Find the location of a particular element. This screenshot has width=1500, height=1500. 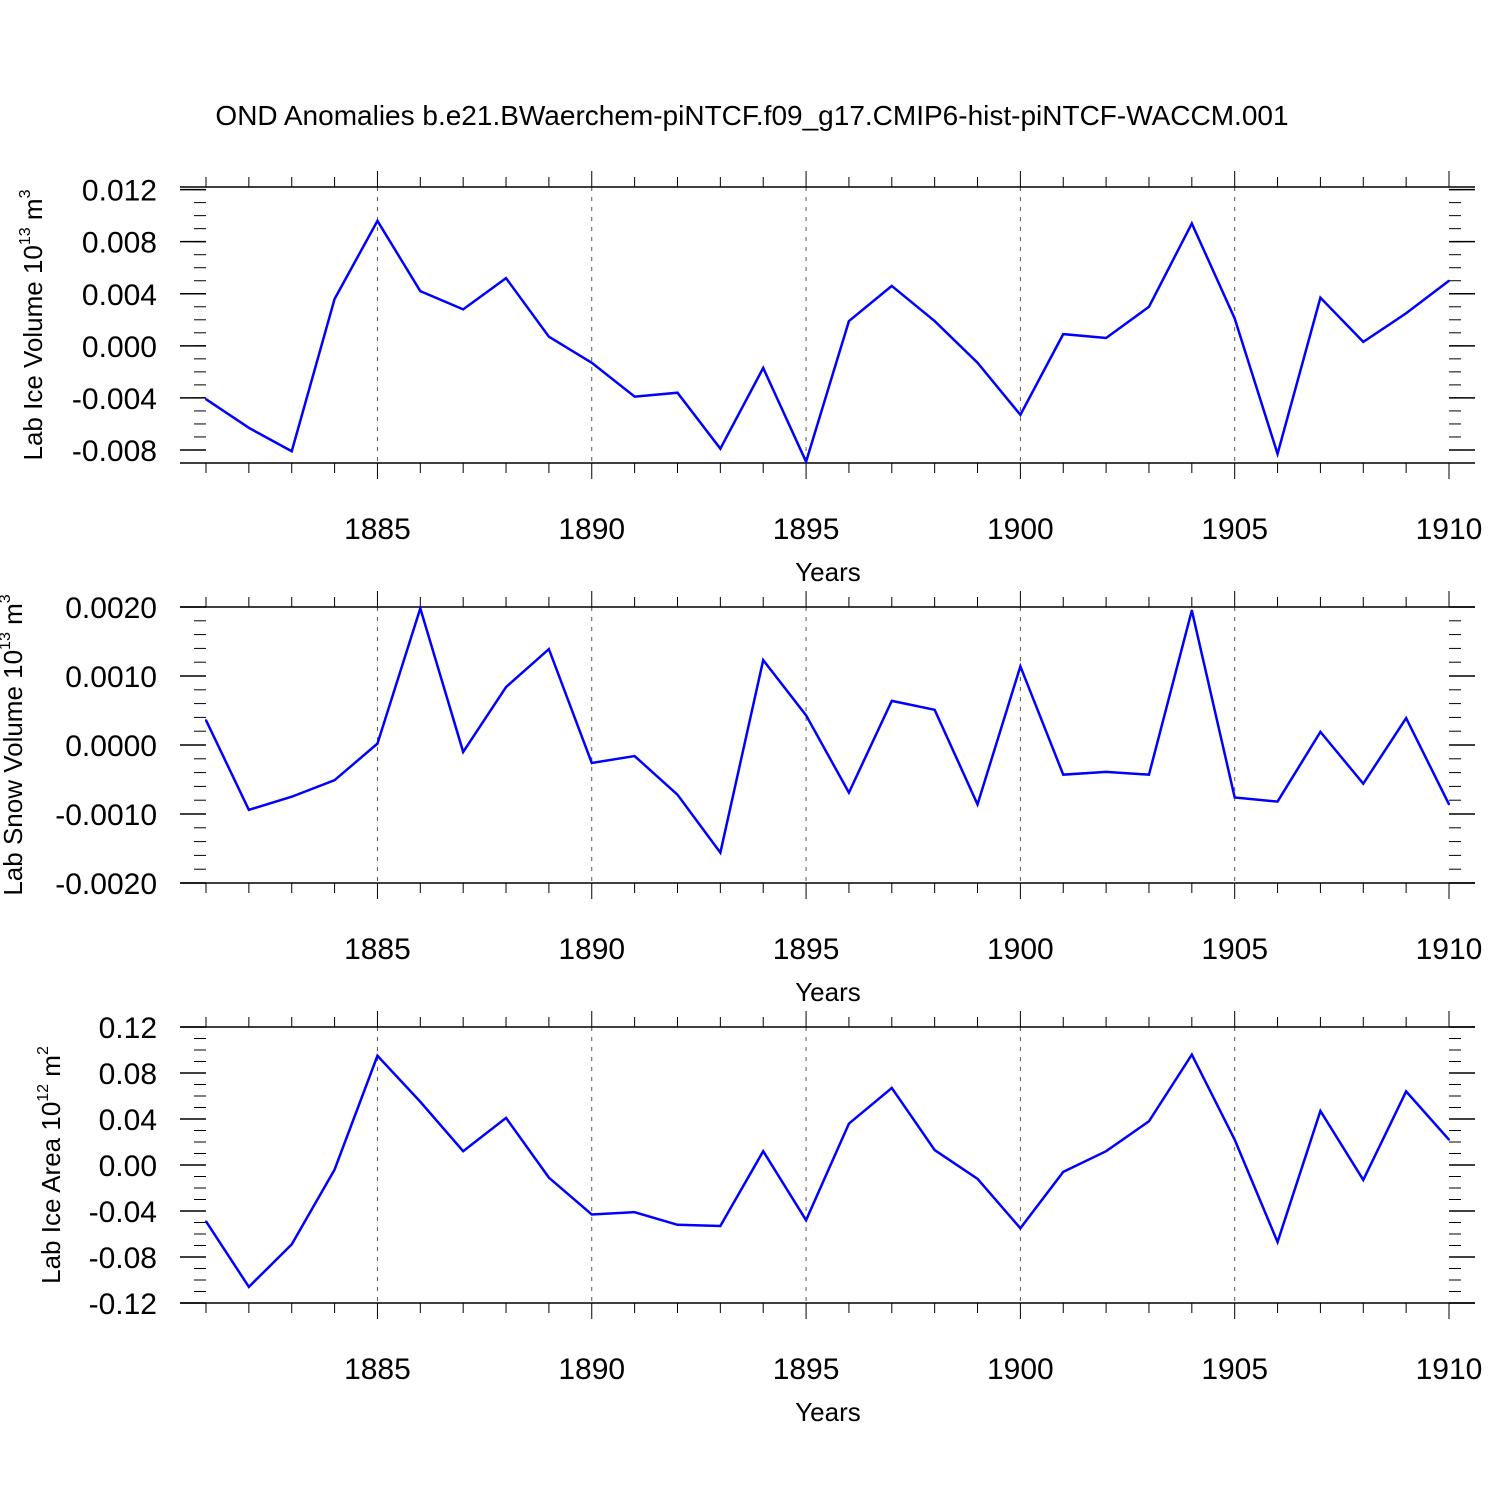

y-tick-label: -0.008 is located at coordinates (114, 451).